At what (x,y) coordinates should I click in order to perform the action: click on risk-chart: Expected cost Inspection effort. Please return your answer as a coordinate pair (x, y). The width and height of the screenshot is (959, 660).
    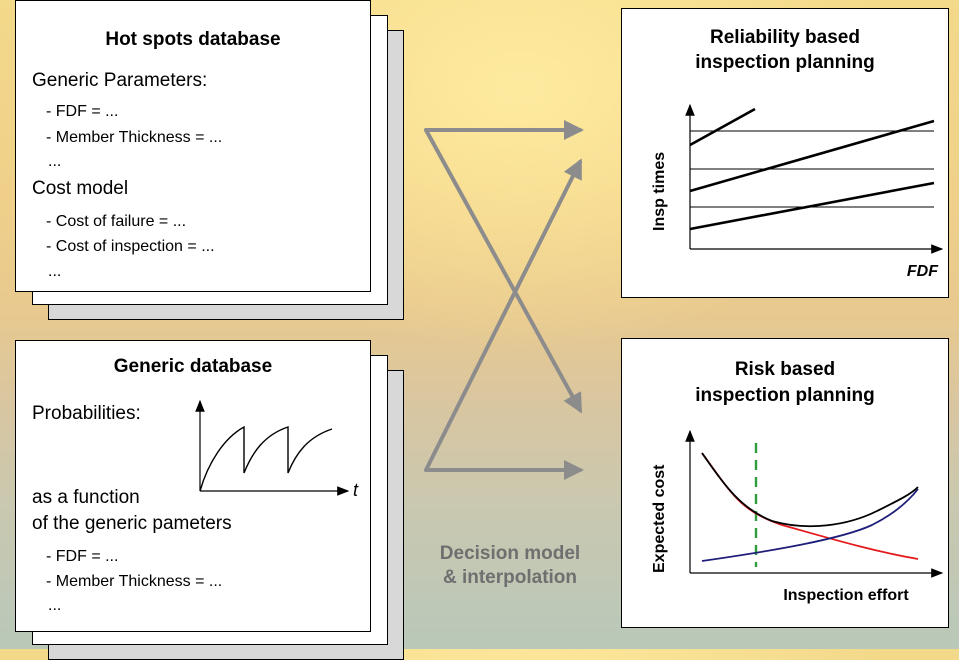
    Looking at the image, I should click on (797, 516).